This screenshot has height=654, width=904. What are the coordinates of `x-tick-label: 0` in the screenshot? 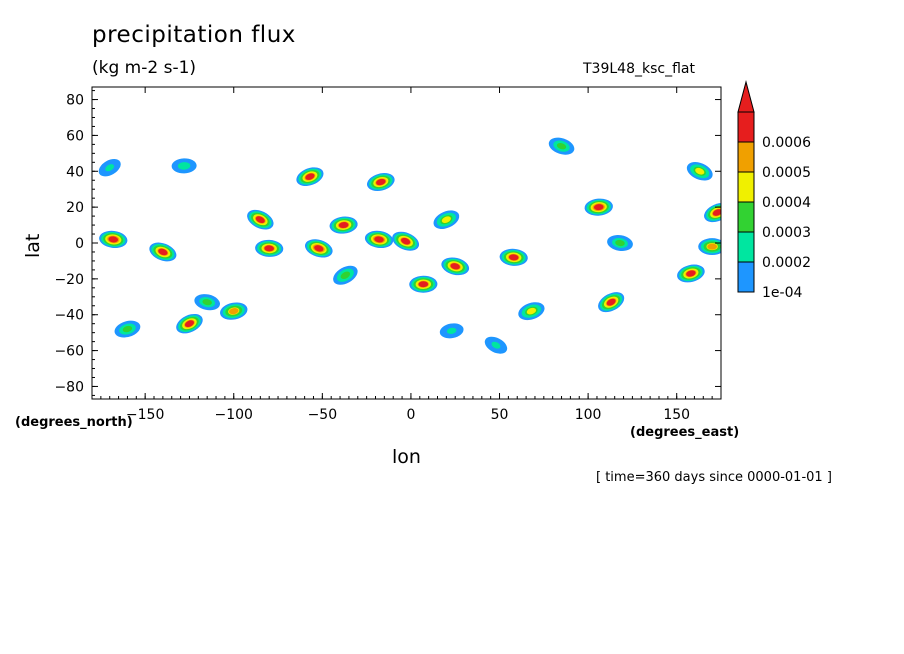 It's located at (410, 415).